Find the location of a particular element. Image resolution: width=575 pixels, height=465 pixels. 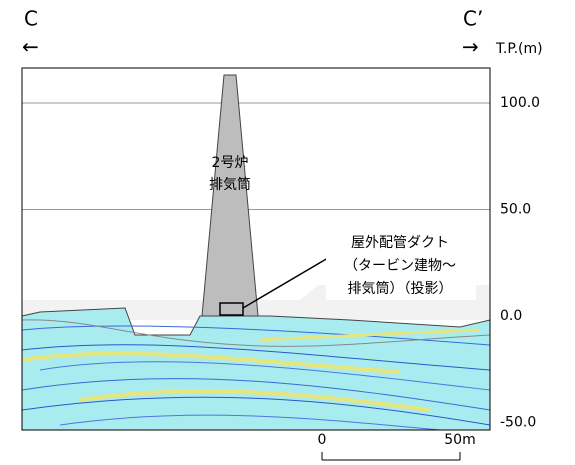

duct-label: 屋外配管ダクト is located at coordinates (400, 243).